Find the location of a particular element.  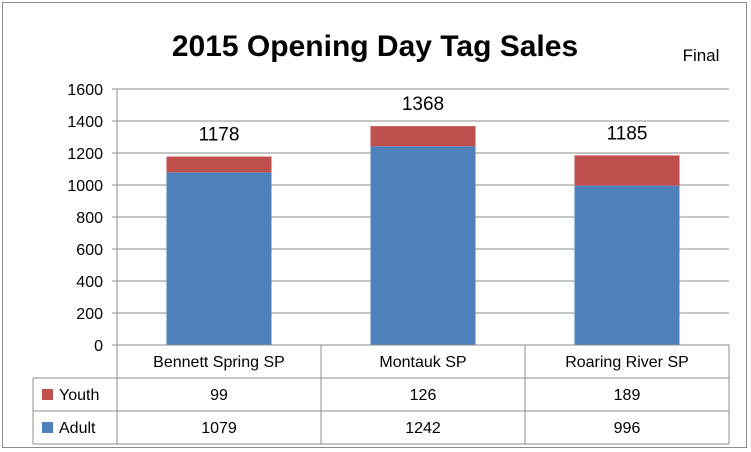

table-cell: 1079 is located at coordinates (219, 428).